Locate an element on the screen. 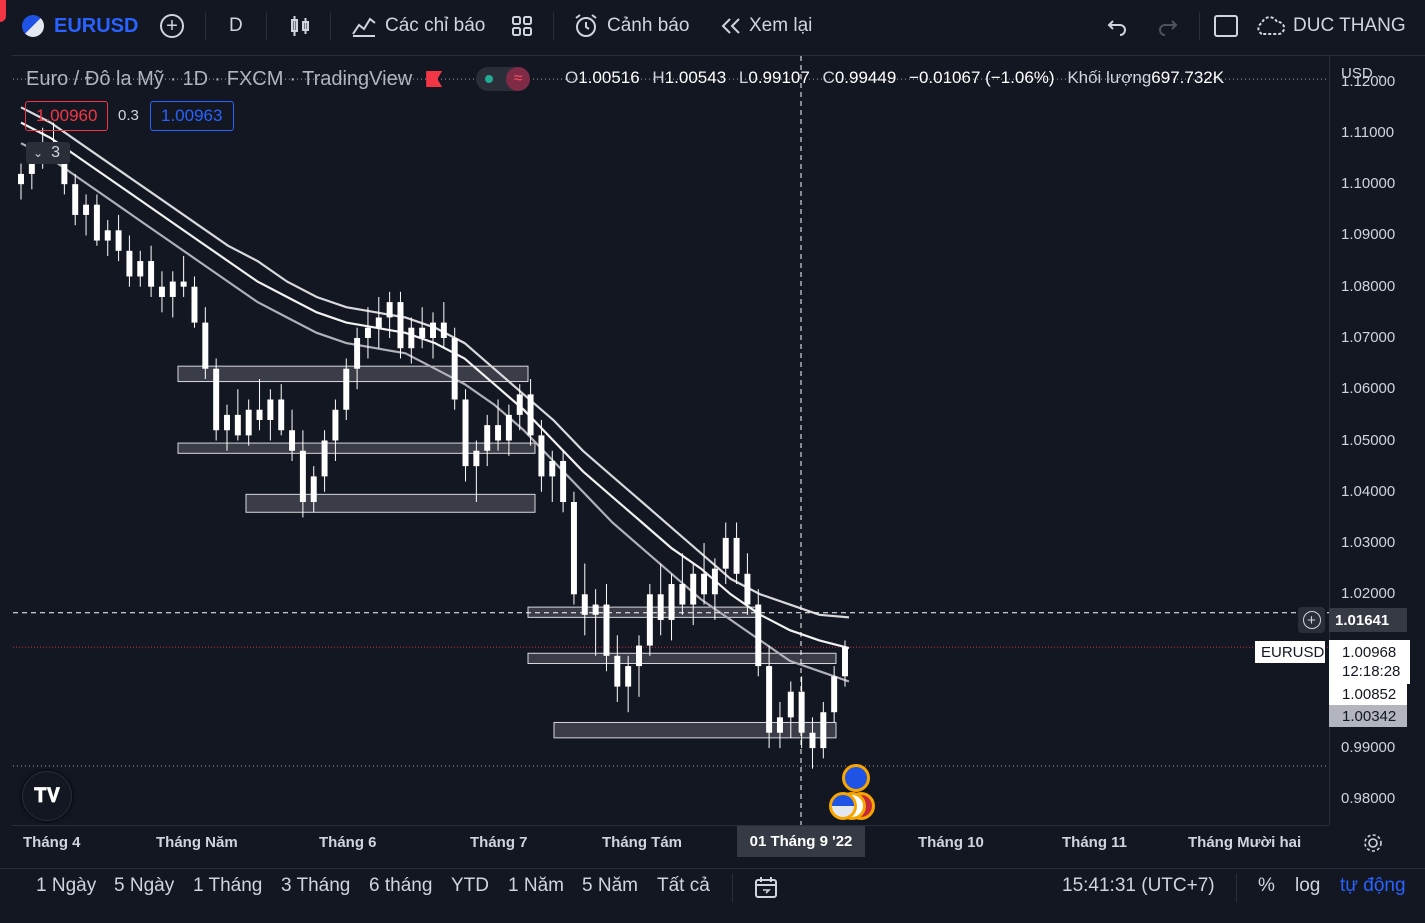 The height and width of the screenshot is (923, 1425). price-zone is located at coordinates (356, 448).